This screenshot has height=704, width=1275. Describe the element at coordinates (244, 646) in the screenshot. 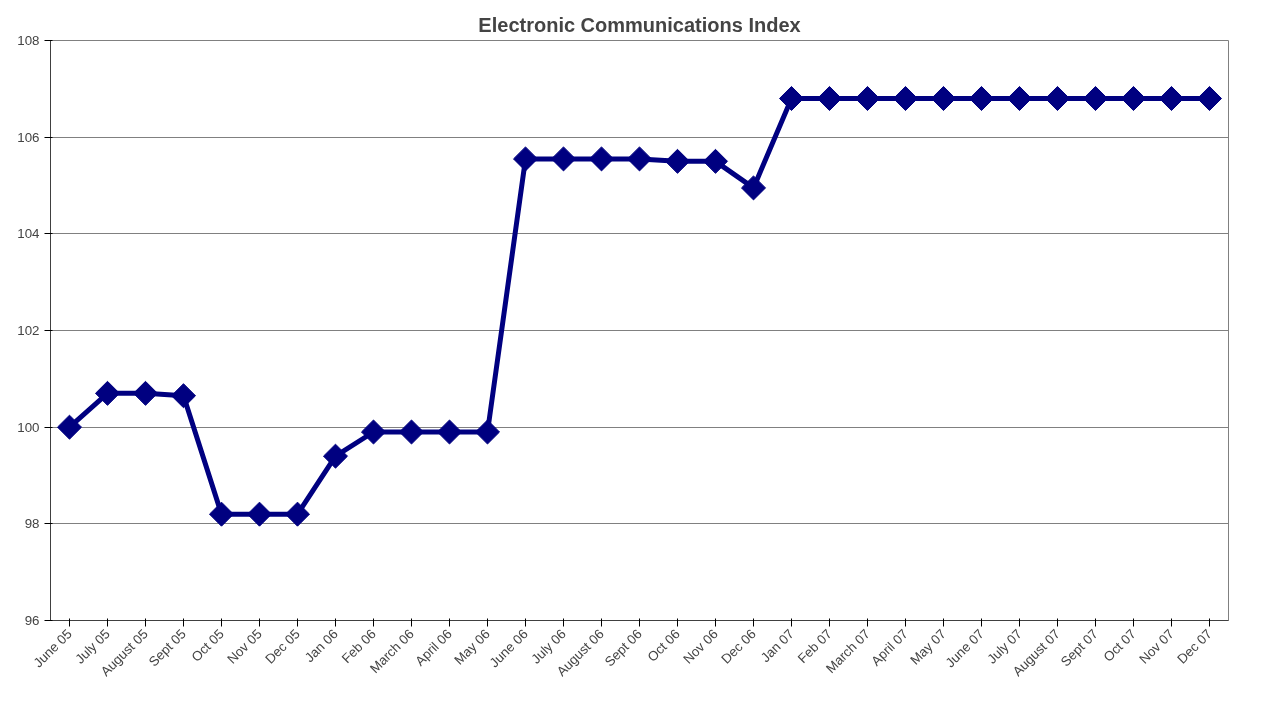

I see `x-tick-label: Nov 05` at that location.